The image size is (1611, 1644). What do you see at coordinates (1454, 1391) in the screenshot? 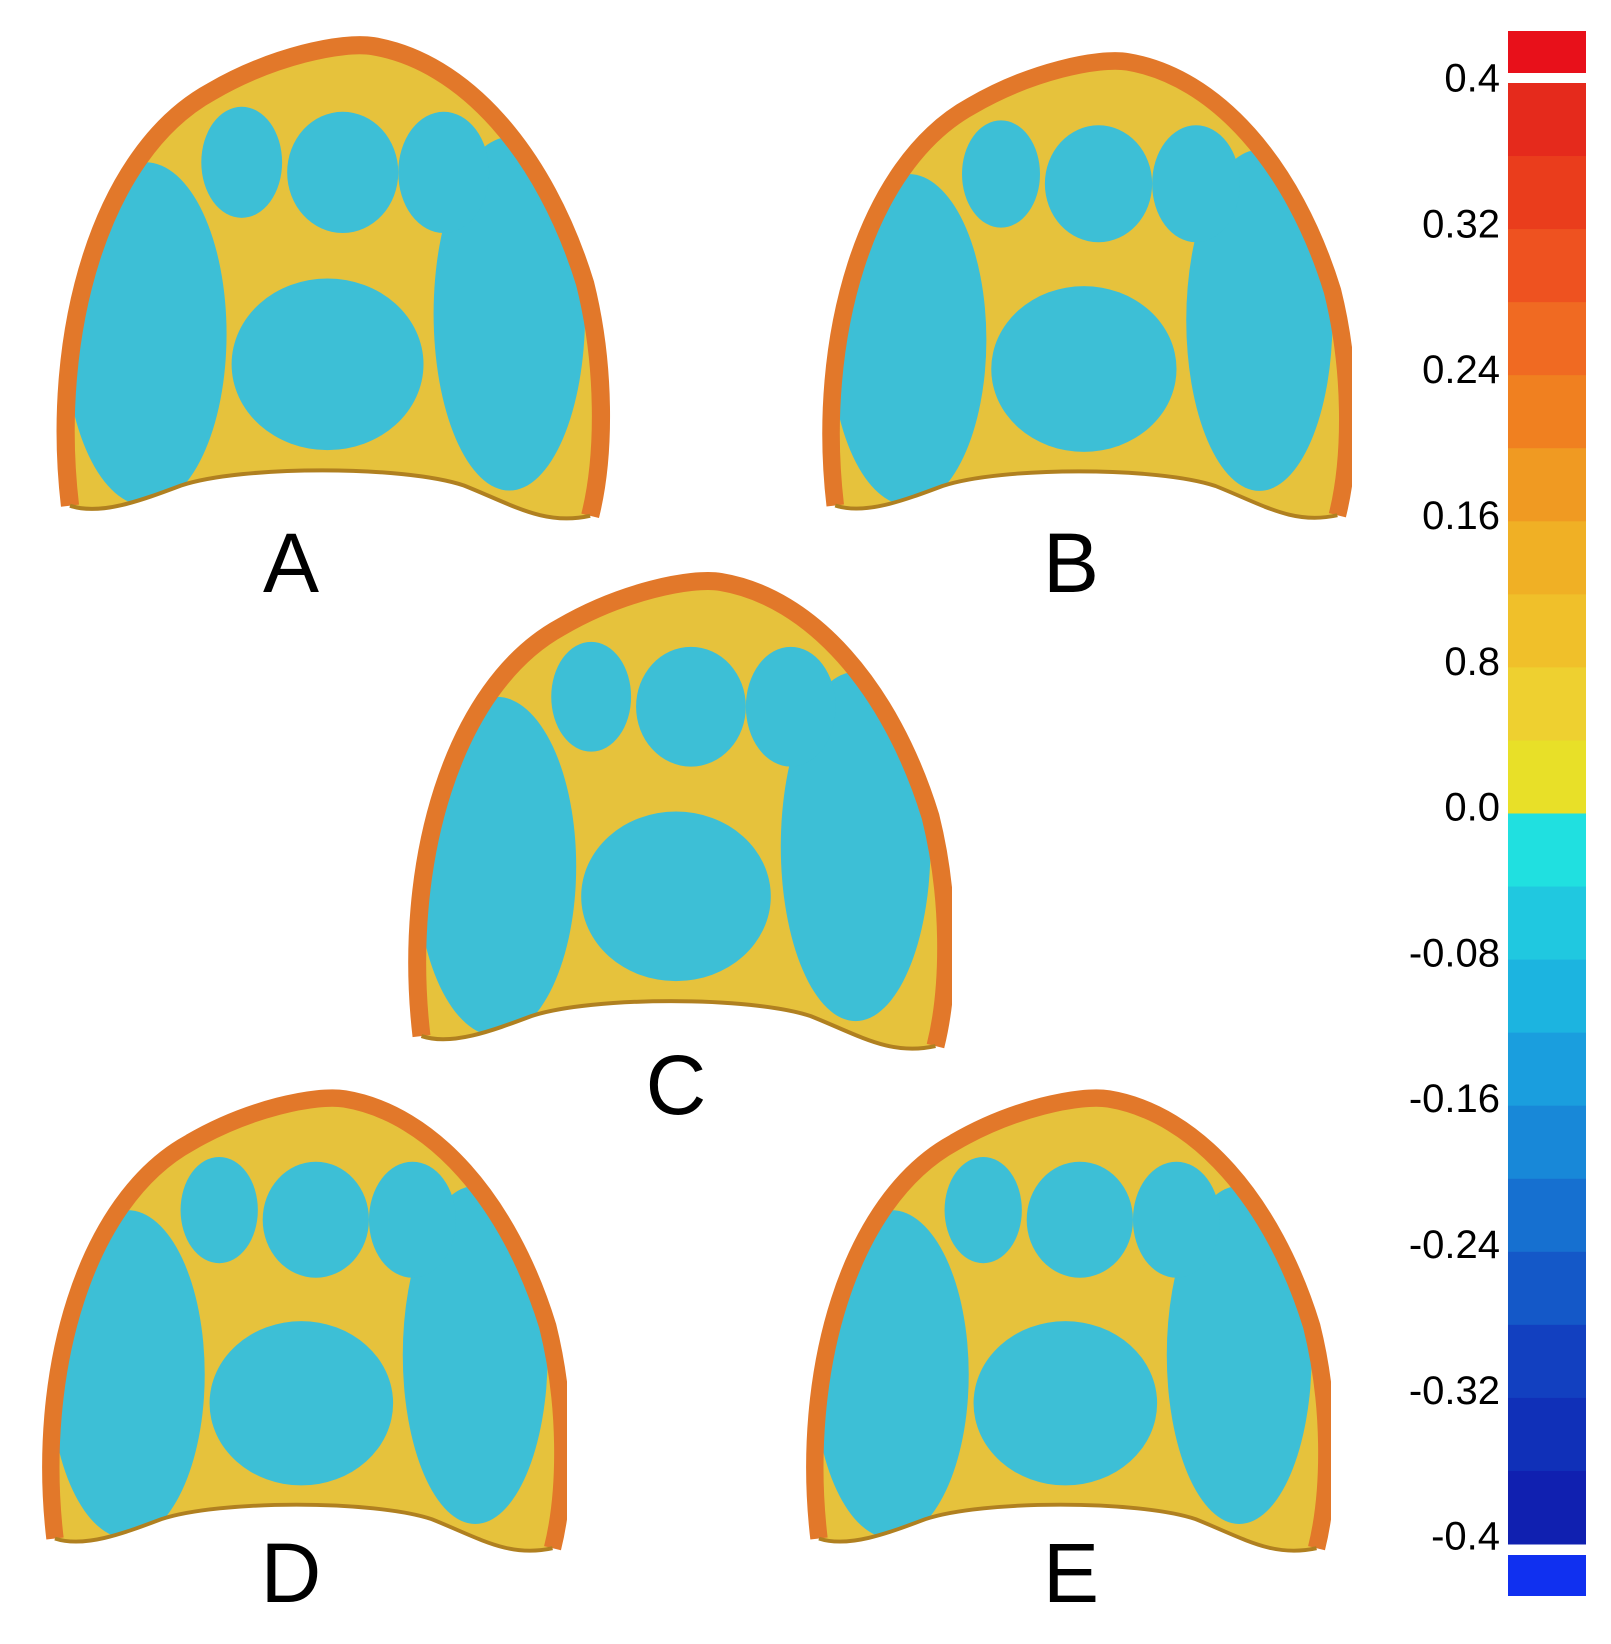
I see `colorbar-tick-label: -0.32` at bounding box center [1454, 1391].